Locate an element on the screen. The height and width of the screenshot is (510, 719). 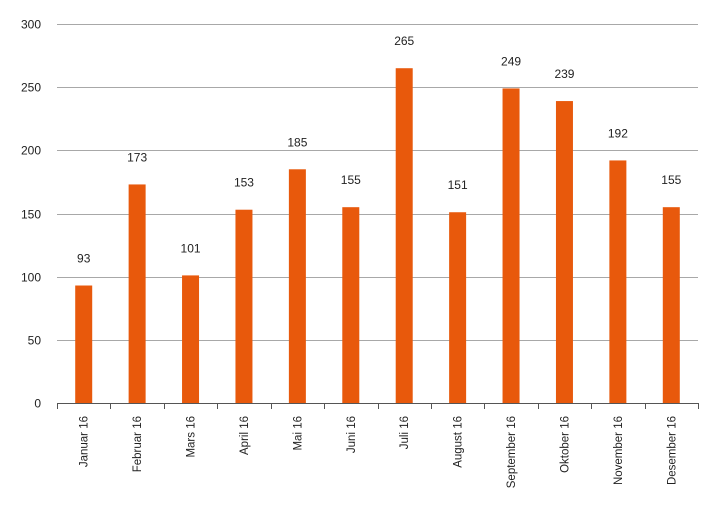
data-label: 239 is located at coordinates (564, 74).